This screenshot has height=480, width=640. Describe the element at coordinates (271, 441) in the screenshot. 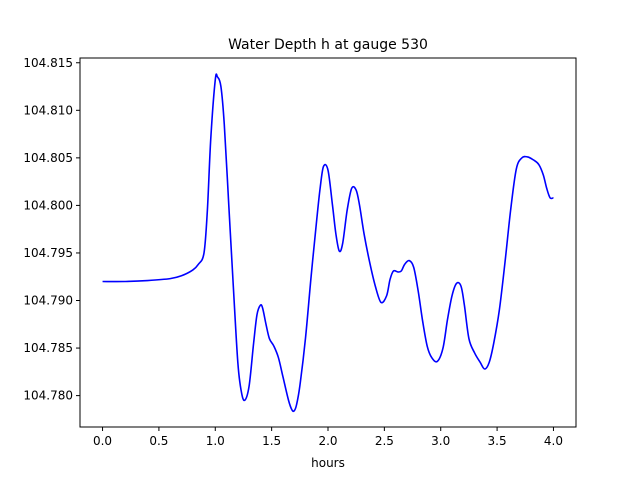

I see `x-tick-label: 1.5` at that location.